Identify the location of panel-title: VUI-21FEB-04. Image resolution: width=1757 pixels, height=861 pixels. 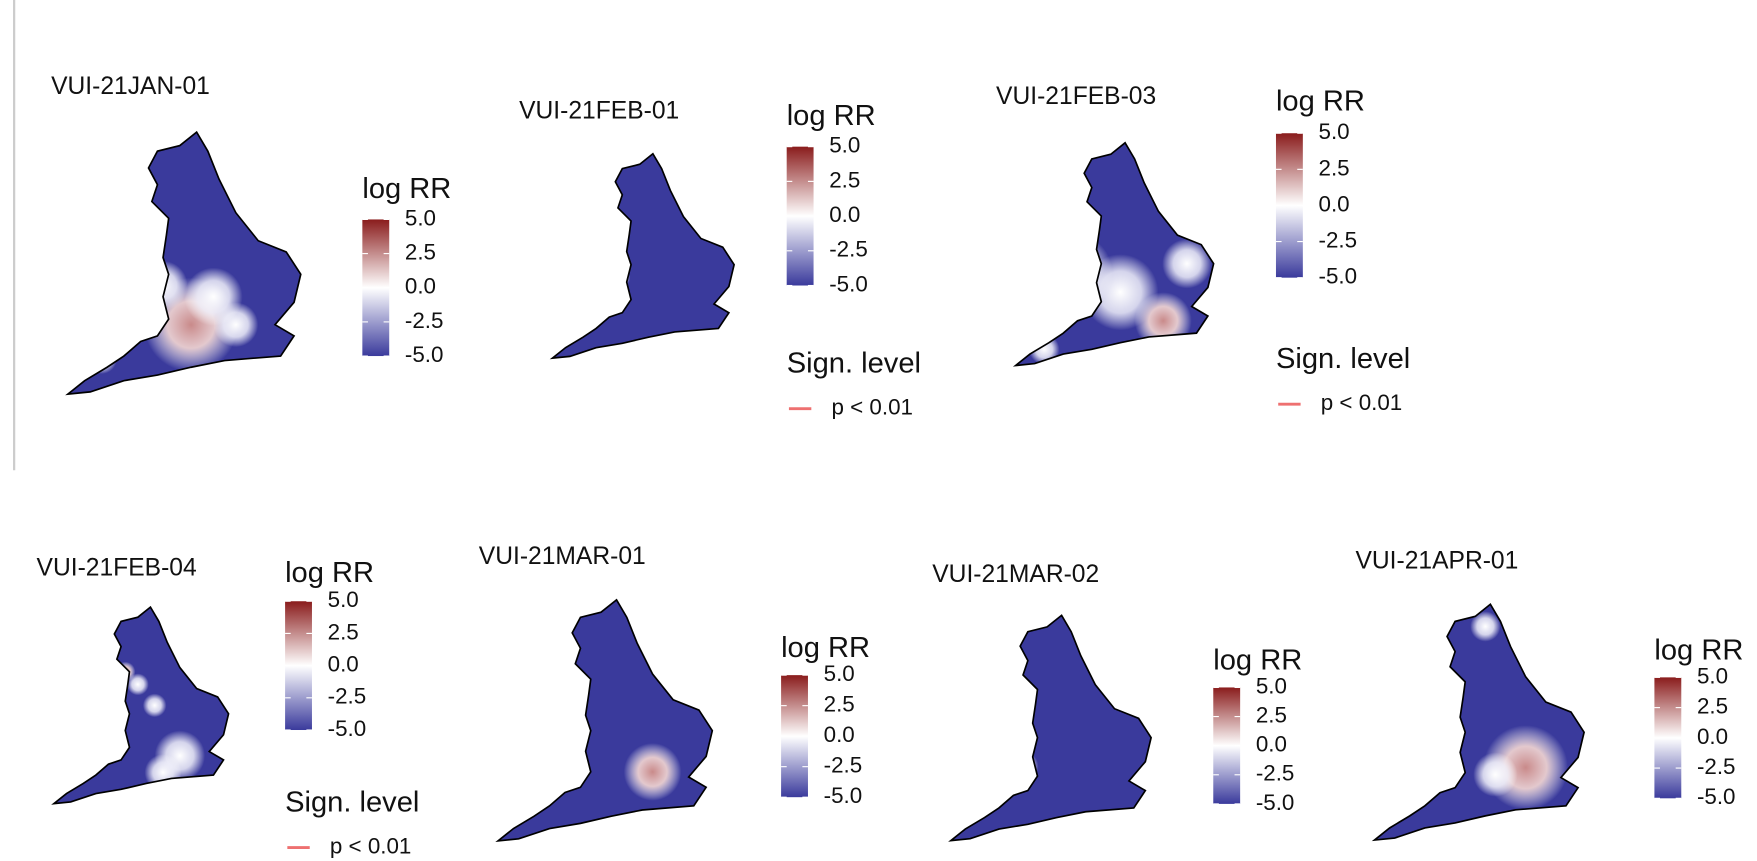
(117, 567).